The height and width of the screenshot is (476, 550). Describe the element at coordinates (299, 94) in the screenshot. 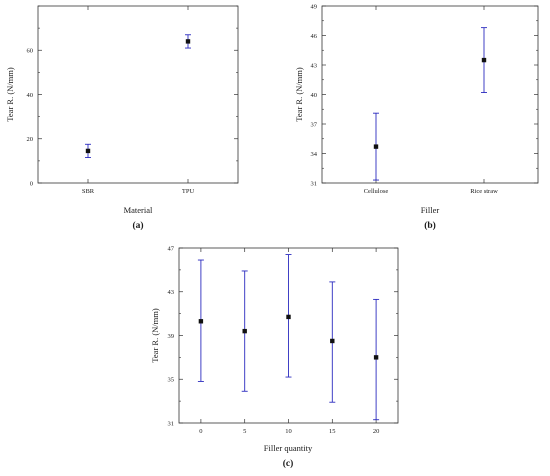

I see `y-axis-title-b: Tear R. (N/mm)` at that location.